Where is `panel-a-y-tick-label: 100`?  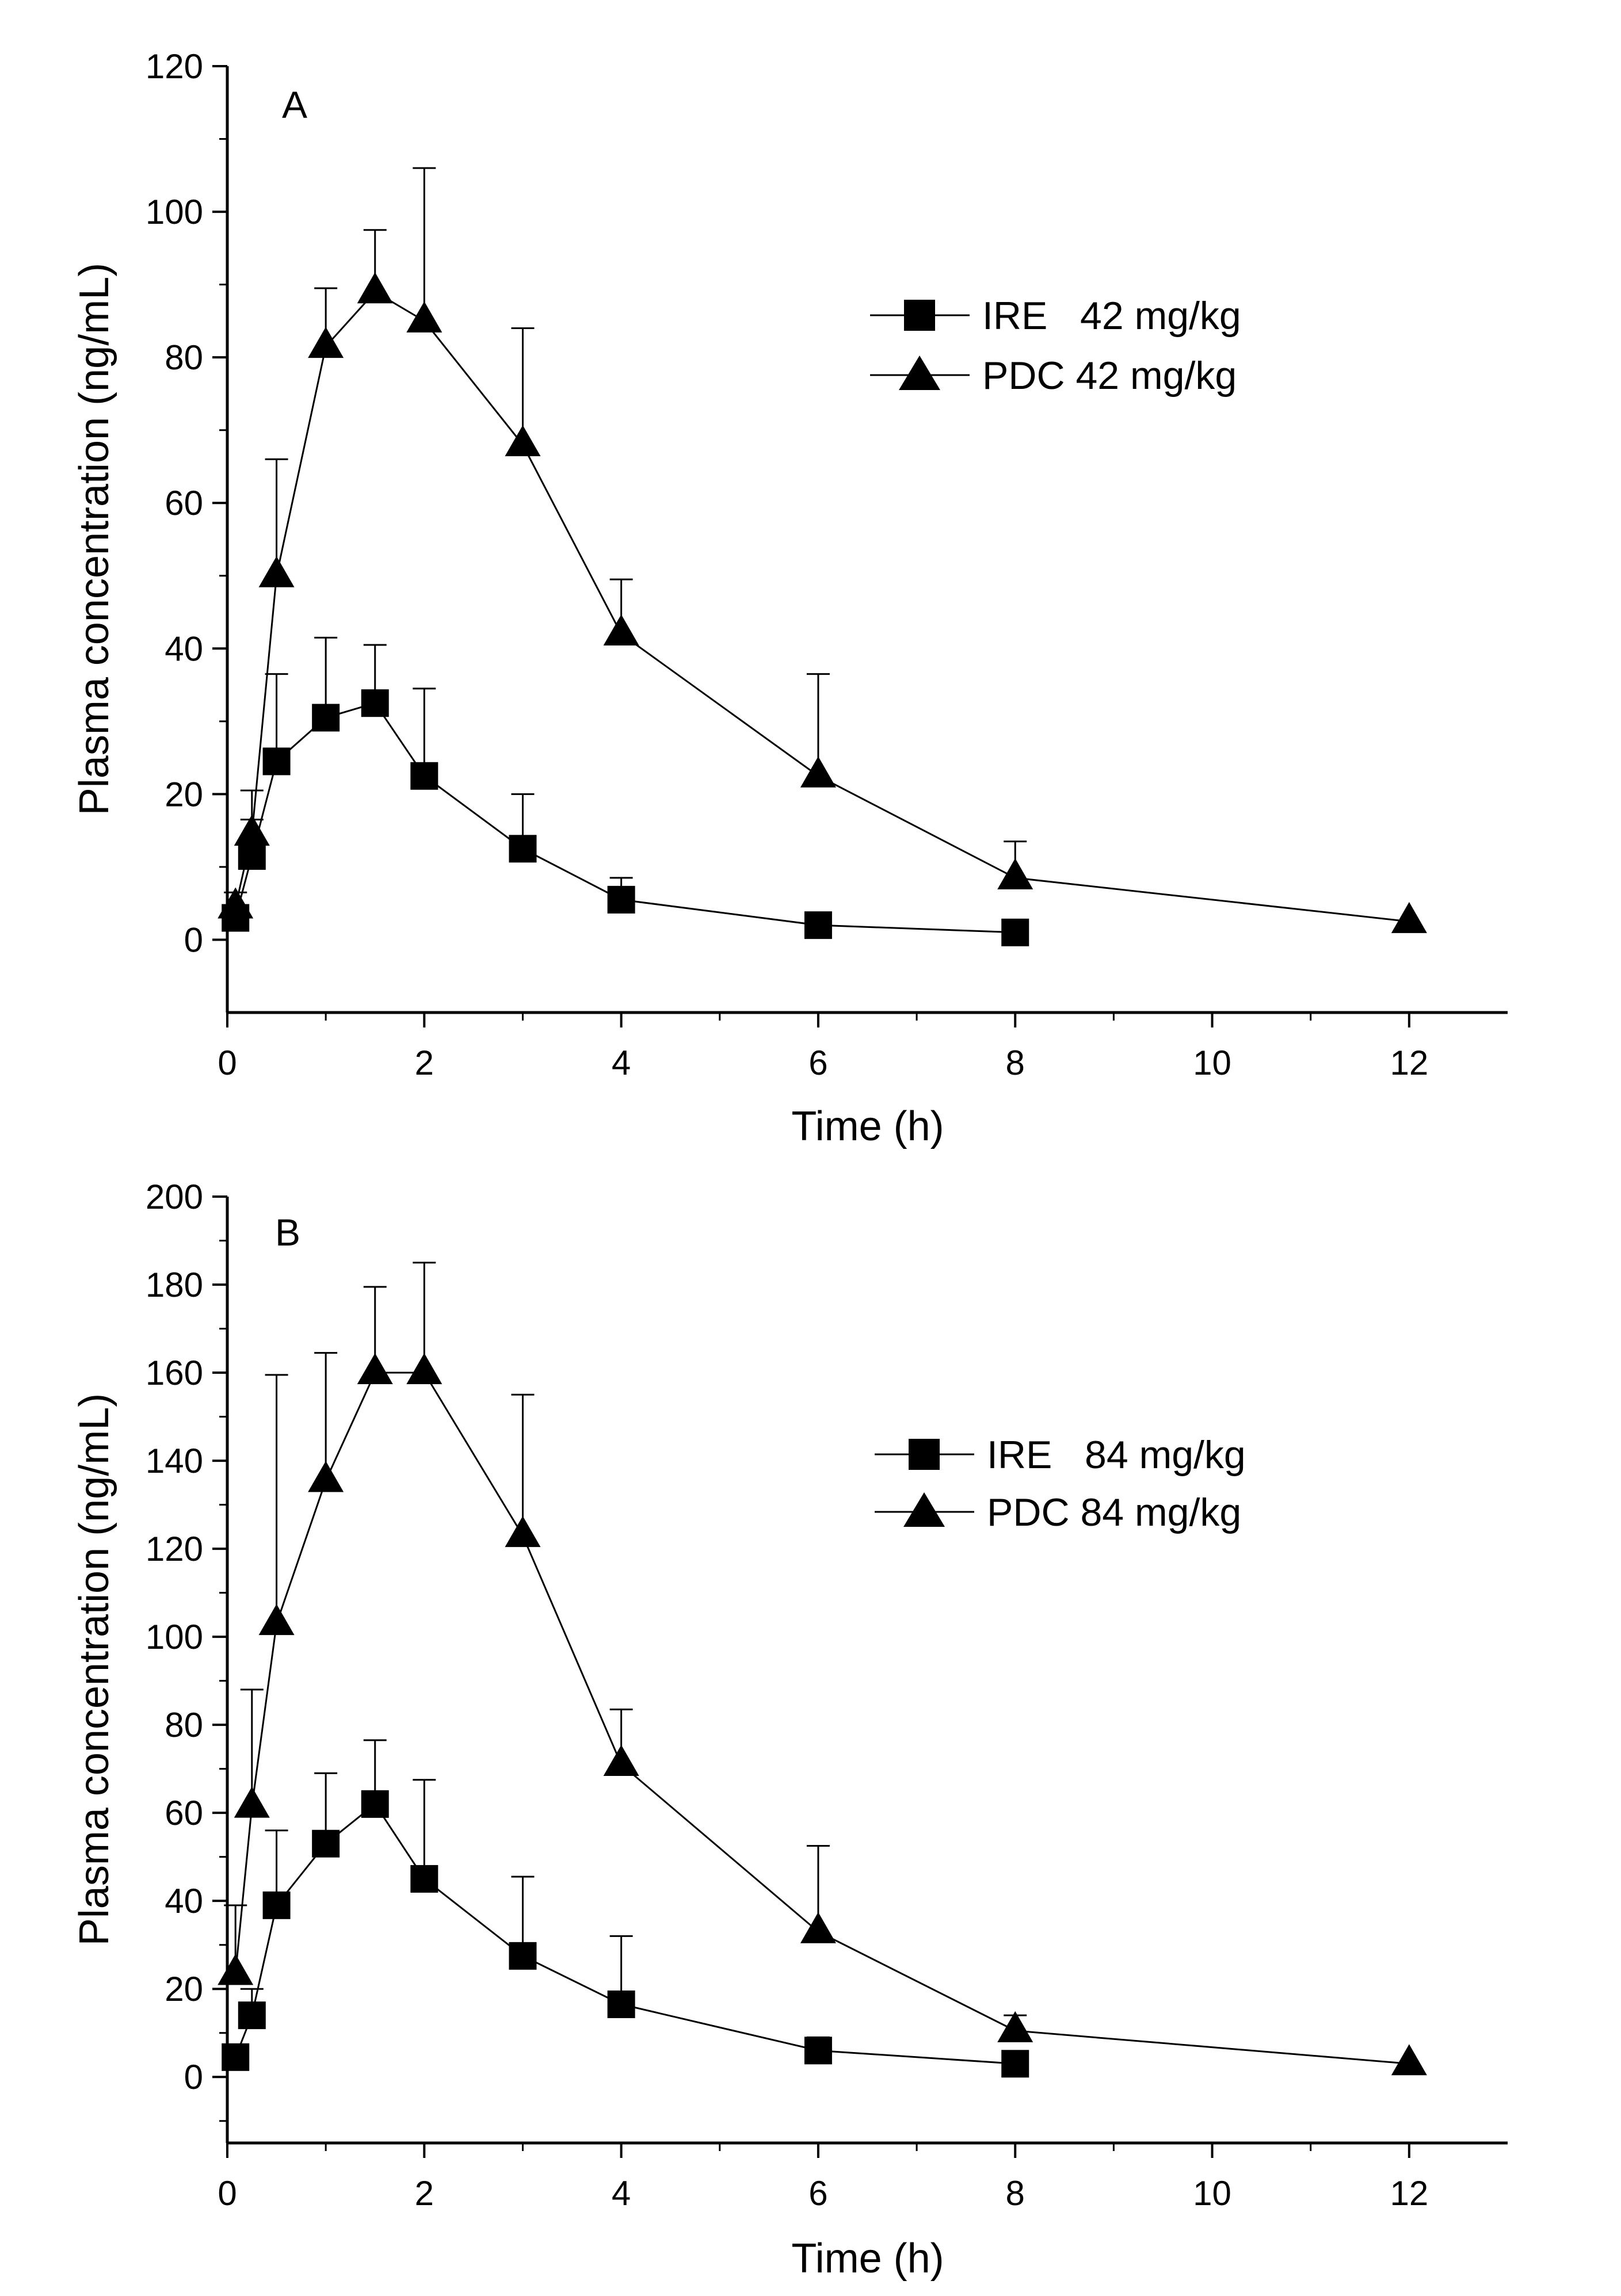
panel-a-y-tick-label: 100 is located at coordinates (174, 212).